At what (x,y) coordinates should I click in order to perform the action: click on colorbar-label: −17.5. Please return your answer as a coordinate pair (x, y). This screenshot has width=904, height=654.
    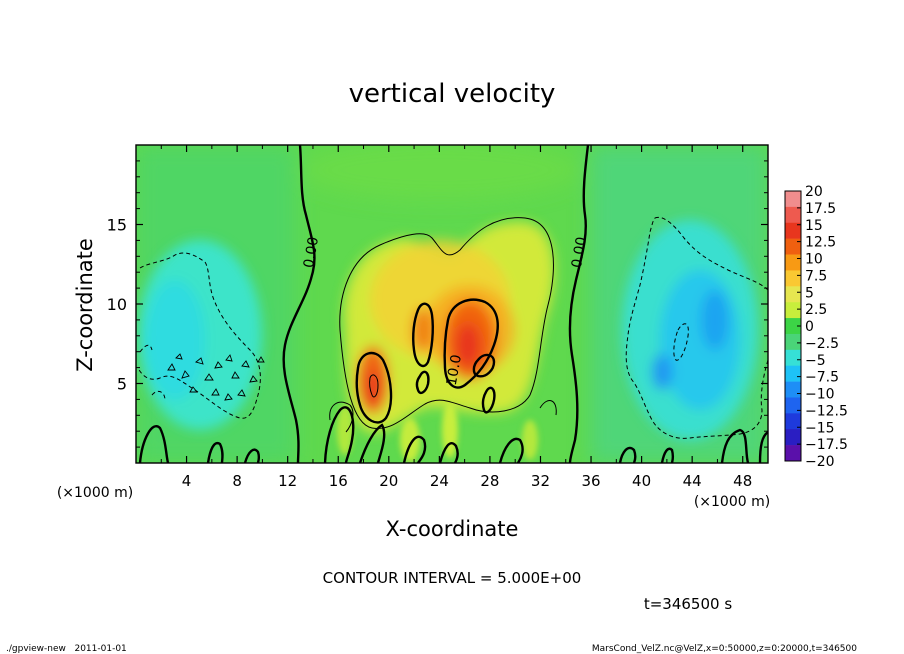
    Looking at the image, I should click on (826, 445).